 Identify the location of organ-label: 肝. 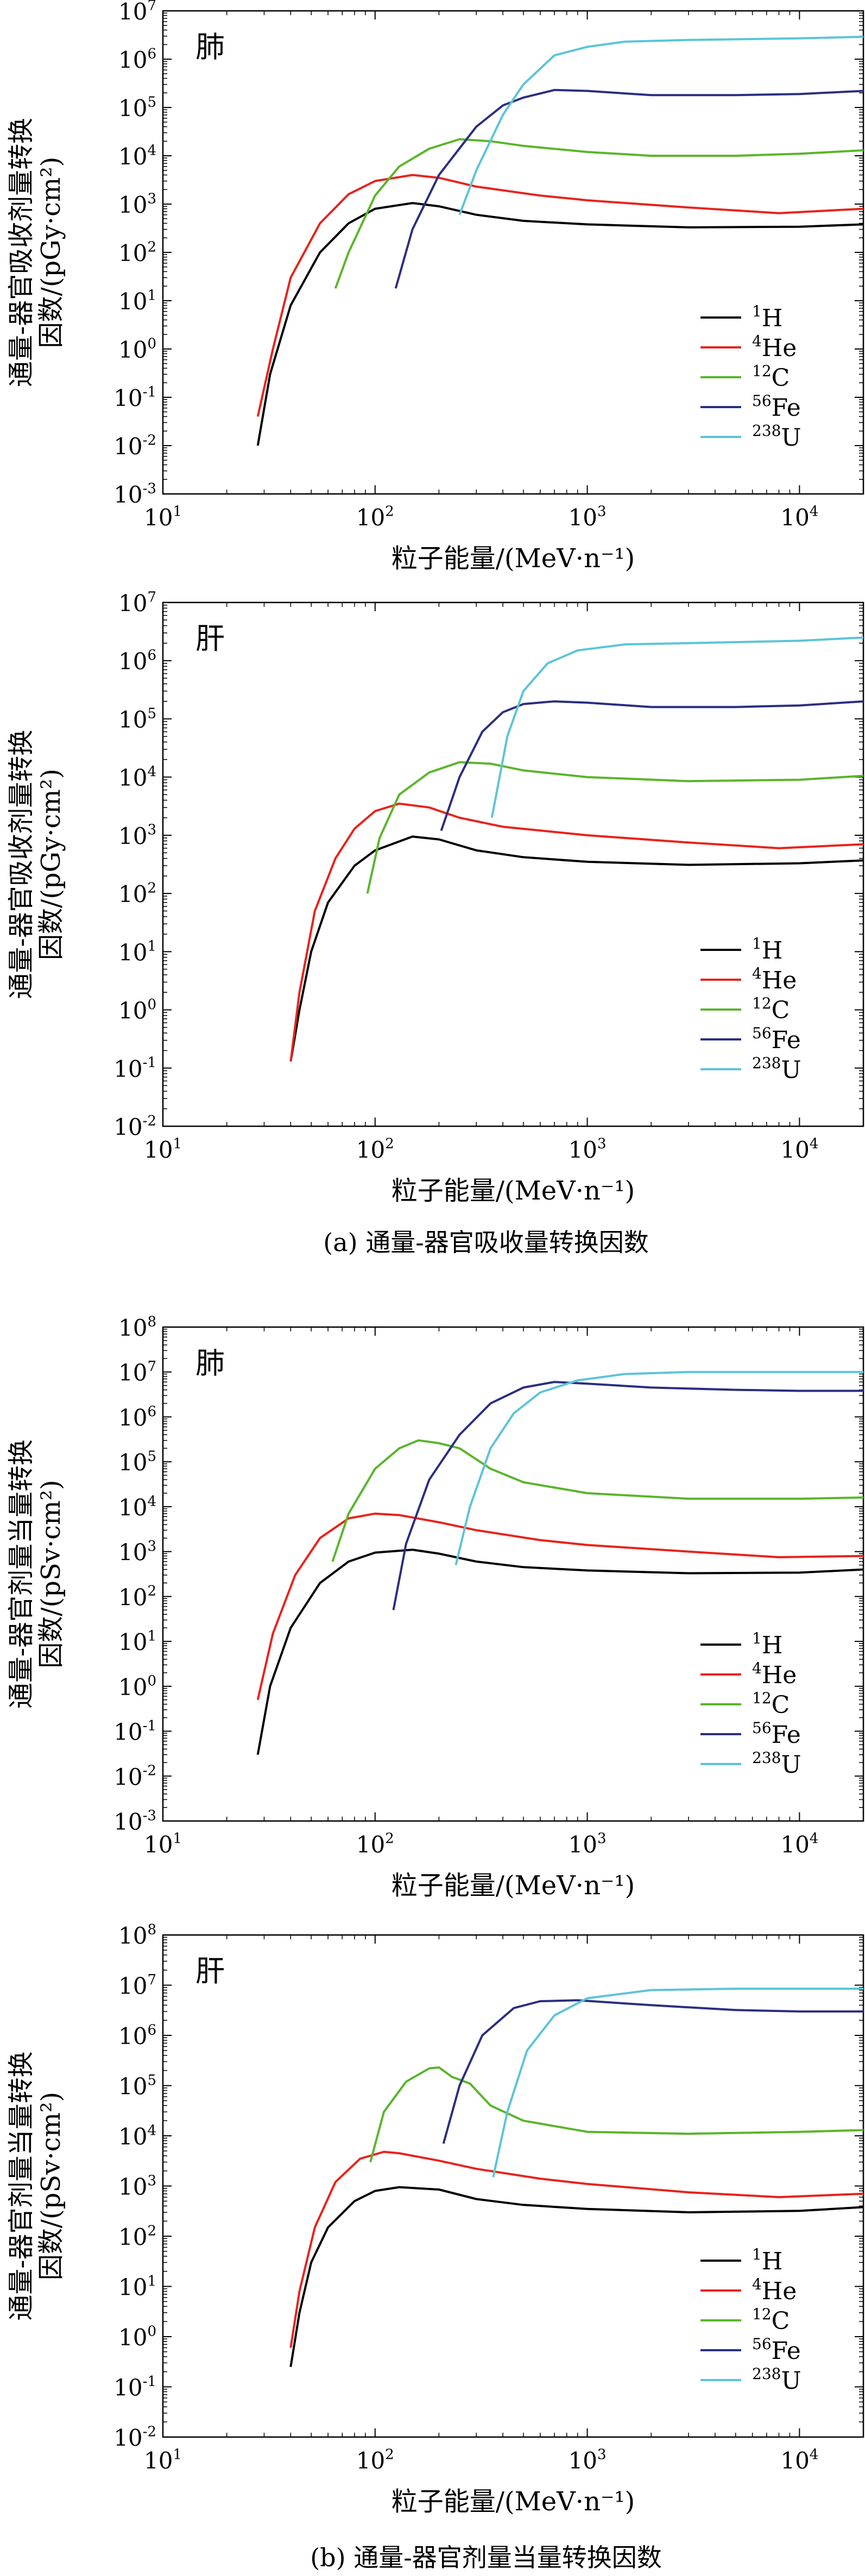
(210, 638).